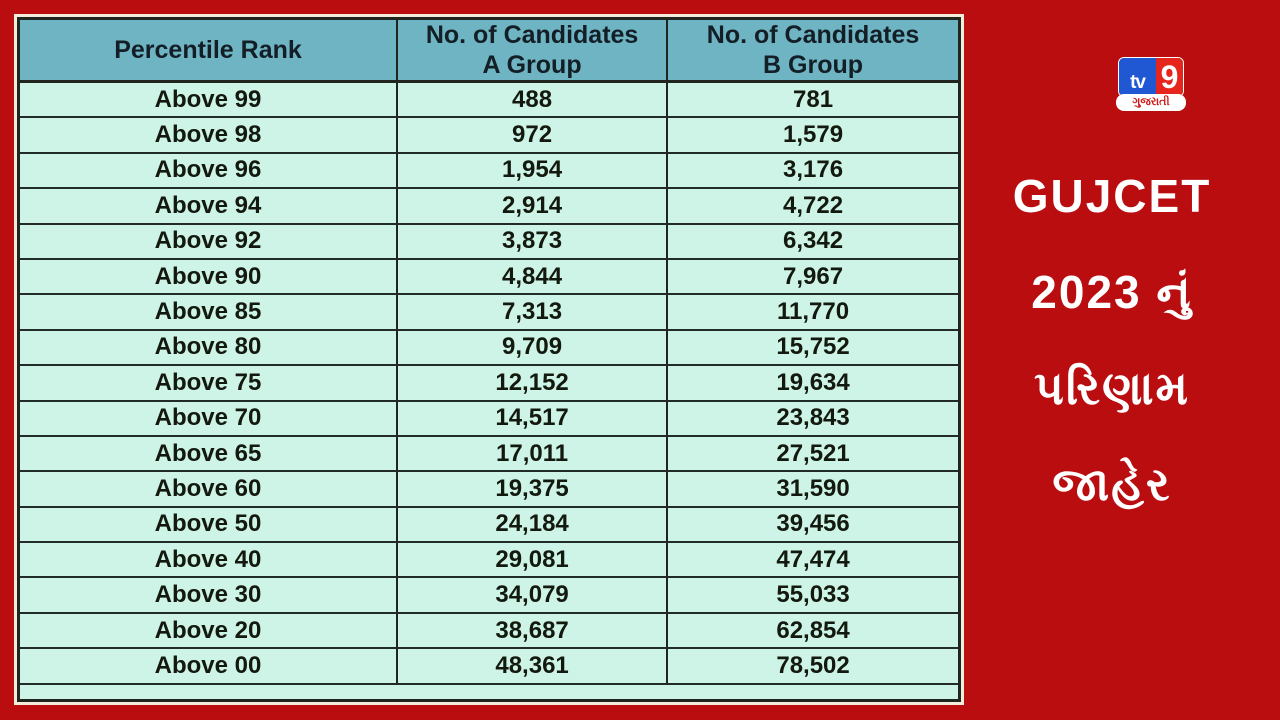 The height and width of the screenshot is (720, 1280). I want to click on percentile-rank-cell: Above 85, so click(209, 312).